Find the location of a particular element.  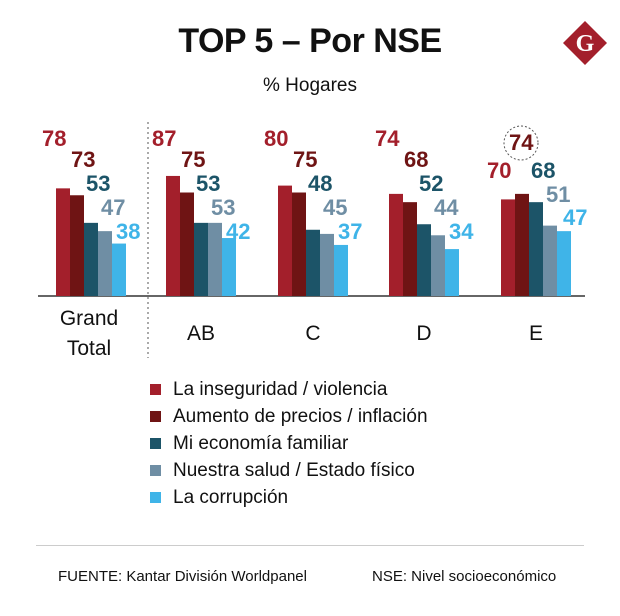

data-label: 78 is located at coordinates (54, 138).